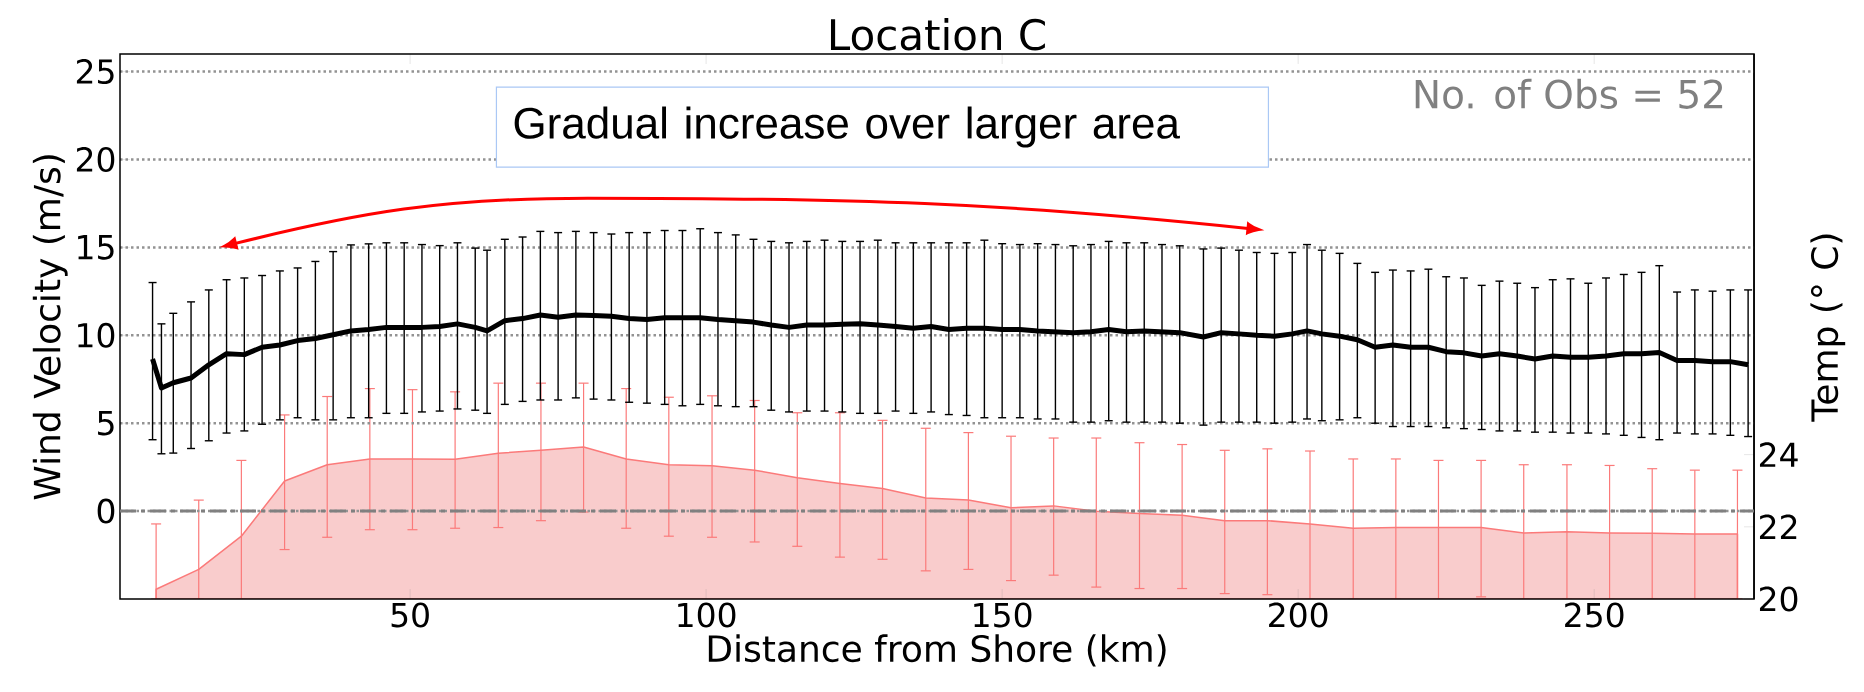  Describe the element at coordinates (1594, 615) in the screenshot. I see `x-tick-label: 250` at that location.